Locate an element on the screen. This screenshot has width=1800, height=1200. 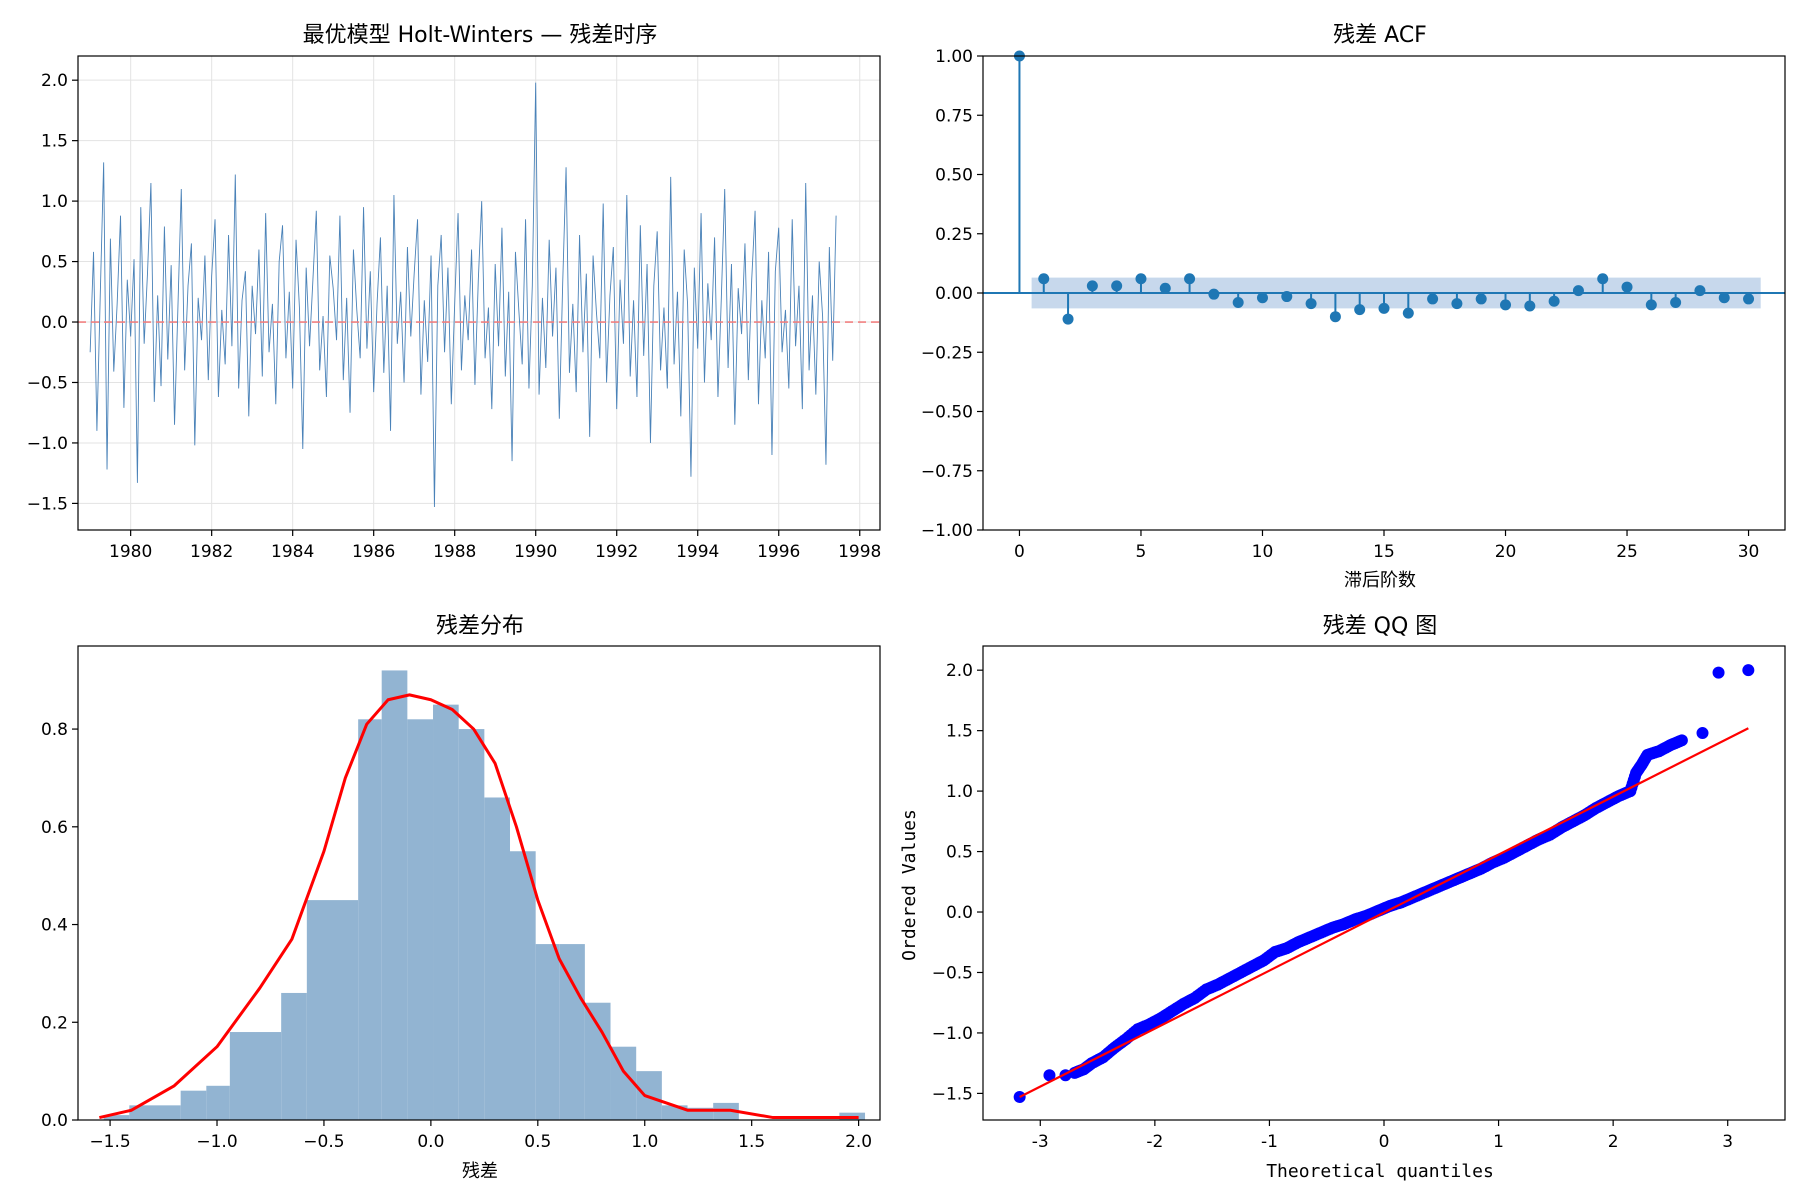
hist-xtick-label-0: −1.5 is located at coordinates (109, 1142).